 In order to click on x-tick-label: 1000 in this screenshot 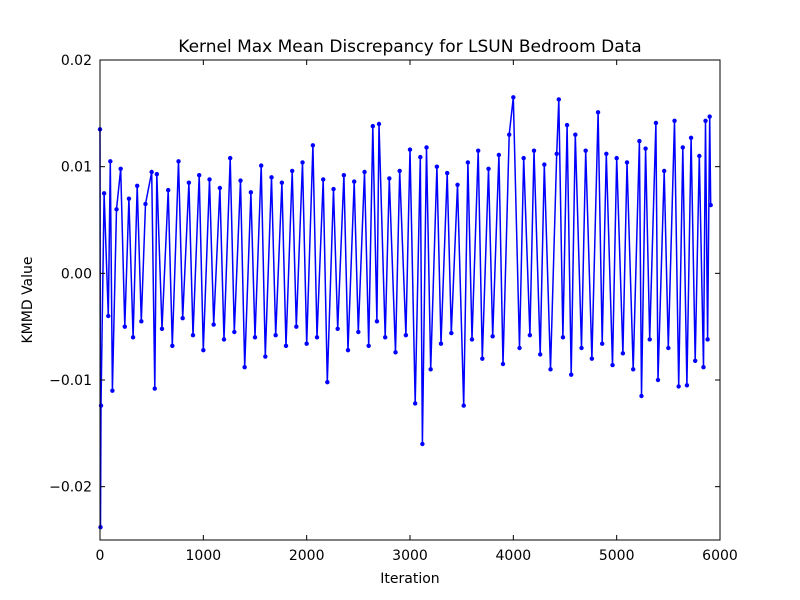, I will do `click(204, 556)`.